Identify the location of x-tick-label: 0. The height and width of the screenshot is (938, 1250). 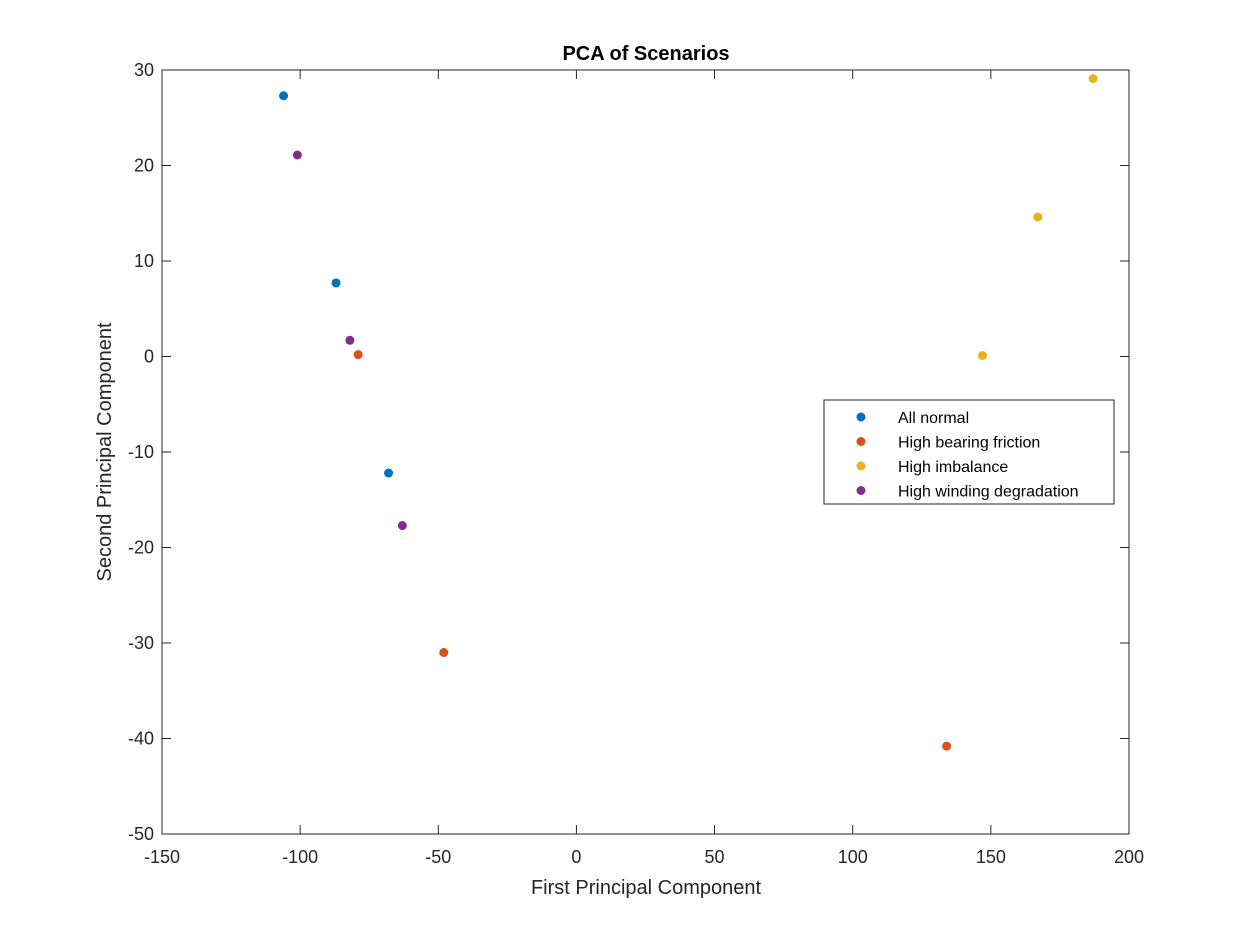
(576, 857).